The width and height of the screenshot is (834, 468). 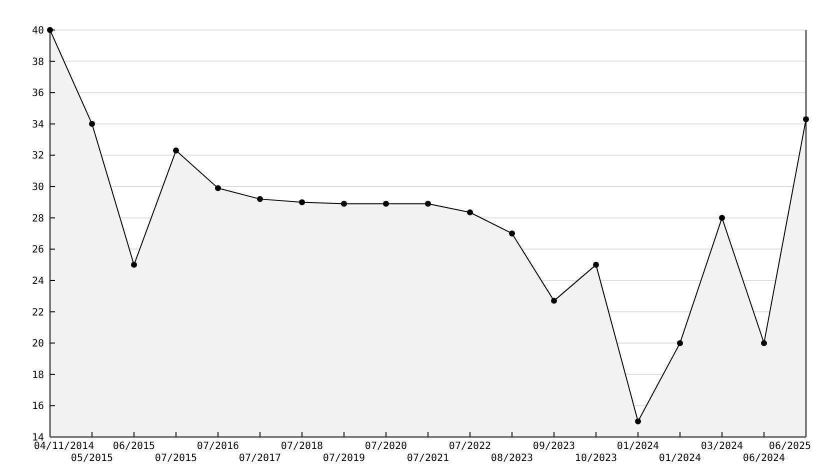 I want to click on y-tick-label: 26, so click(x=38, y=250).